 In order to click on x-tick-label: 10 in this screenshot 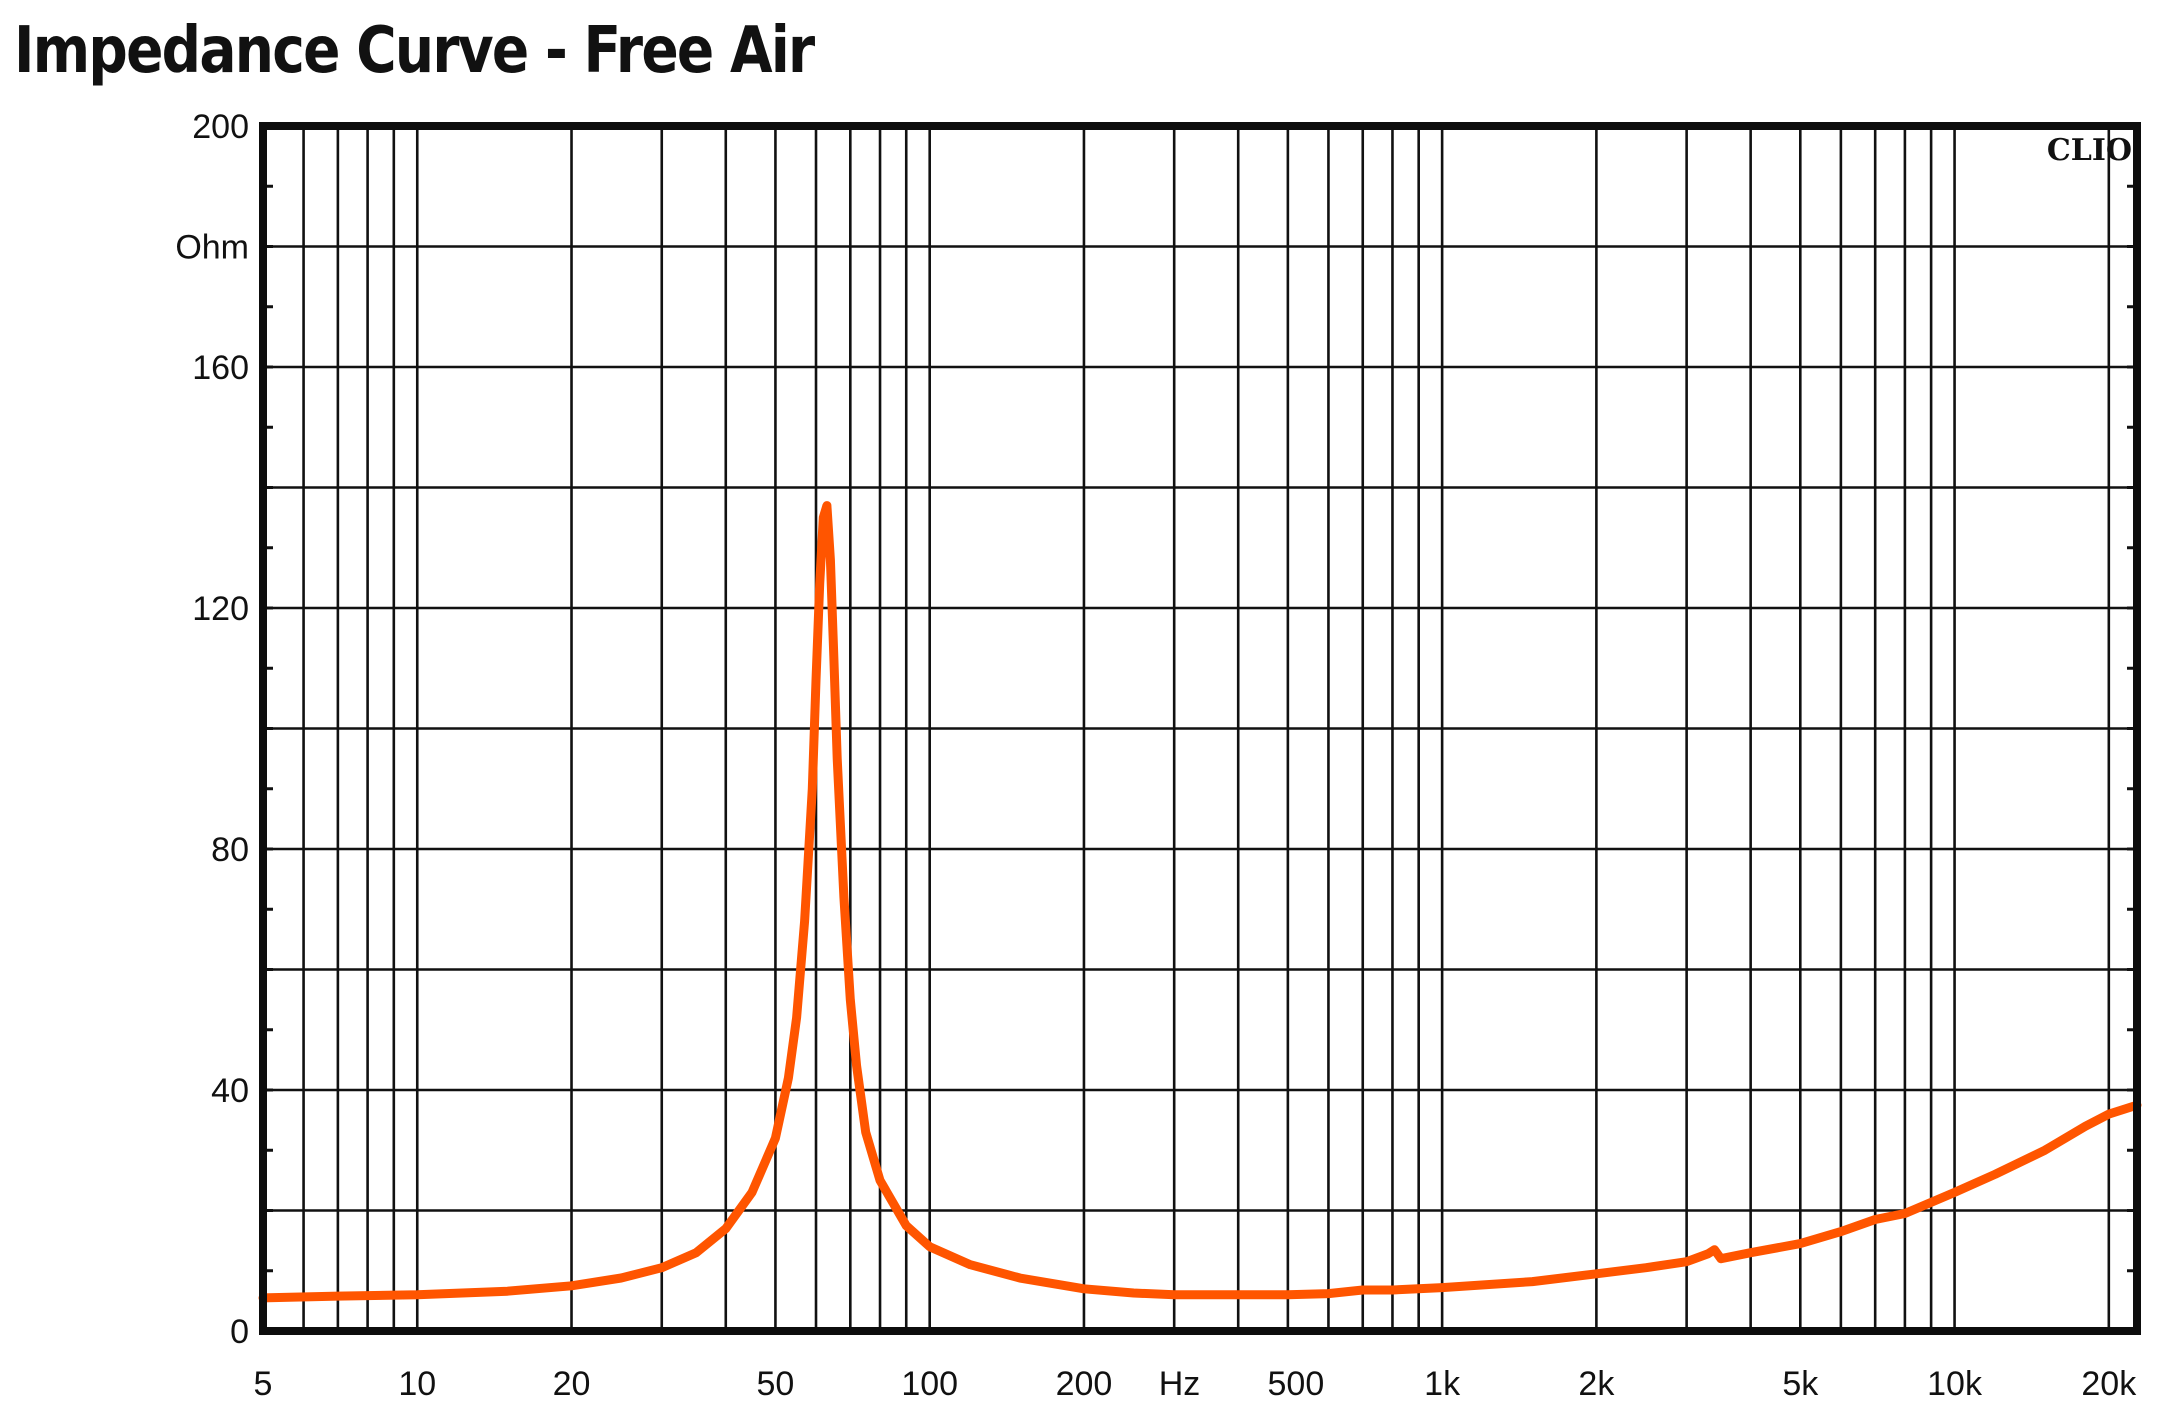, I will do `click(417, 1384)`.